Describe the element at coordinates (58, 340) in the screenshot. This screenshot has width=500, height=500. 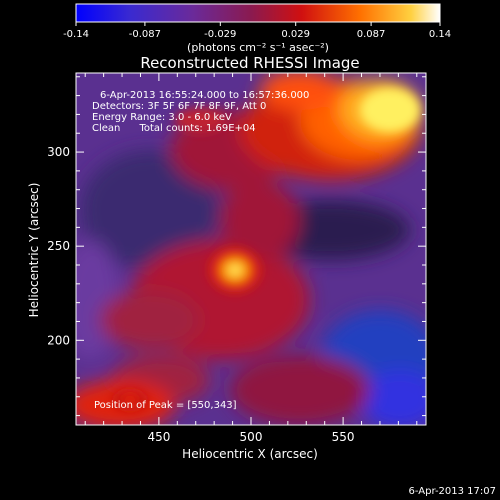
I see `y-tick-label: 200` at that location.